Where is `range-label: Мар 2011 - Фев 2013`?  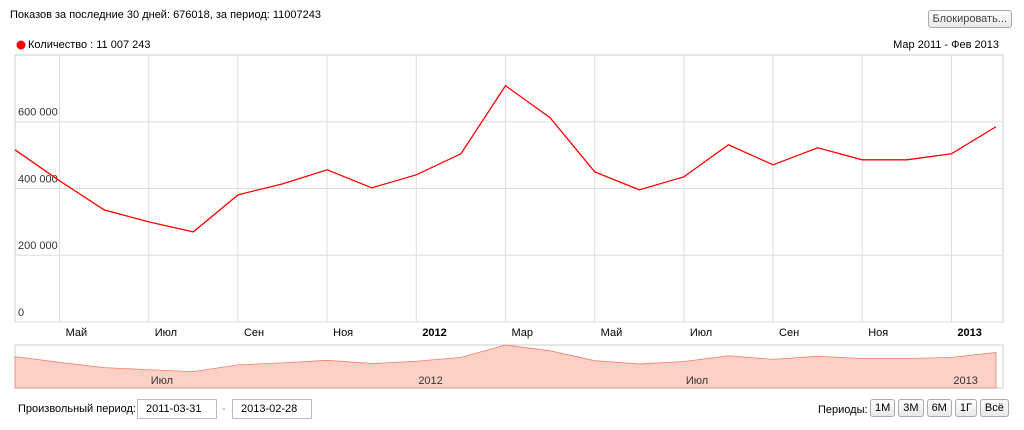
range-label: Мар 2011 - Фев 2013 is located at coordinates (946, 45).